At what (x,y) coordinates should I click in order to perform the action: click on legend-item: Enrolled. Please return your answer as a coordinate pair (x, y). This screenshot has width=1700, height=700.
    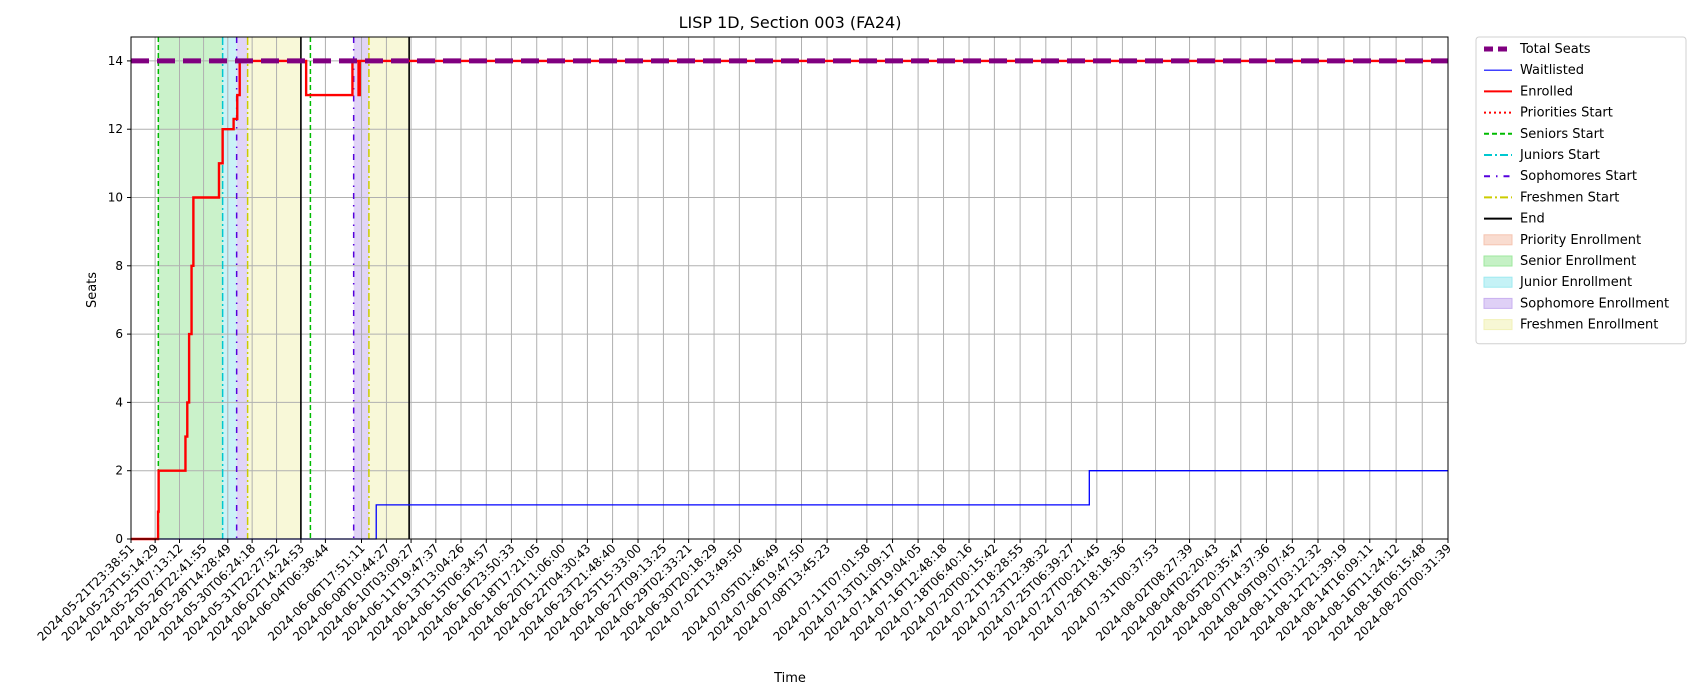
    Looking at the image, I should click on (1528, 91).